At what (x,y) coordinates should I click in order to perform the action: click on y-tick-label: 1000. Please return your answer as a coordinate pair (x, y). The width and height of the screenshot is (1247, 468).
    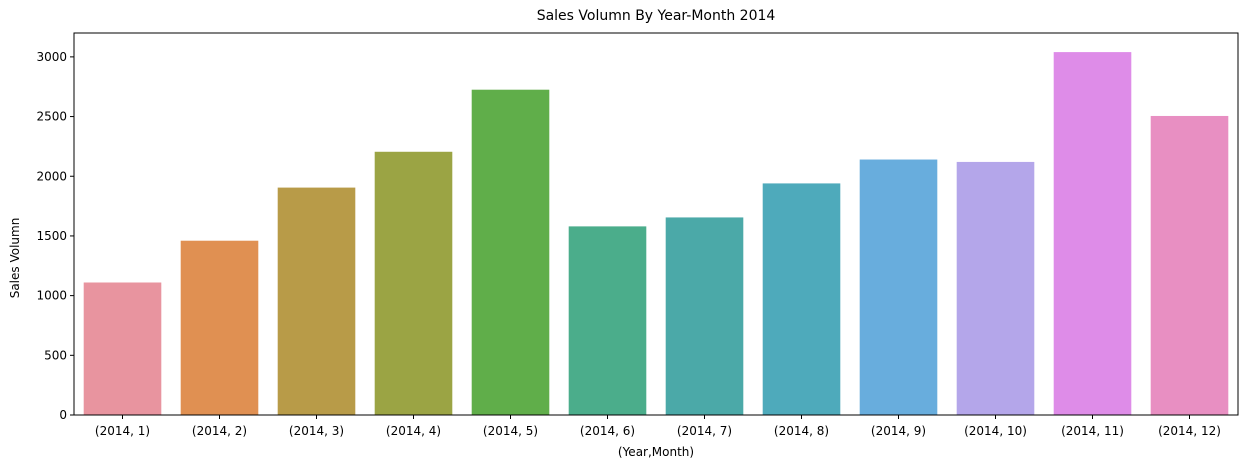
    Looking at the image, I should click on (51, 296).